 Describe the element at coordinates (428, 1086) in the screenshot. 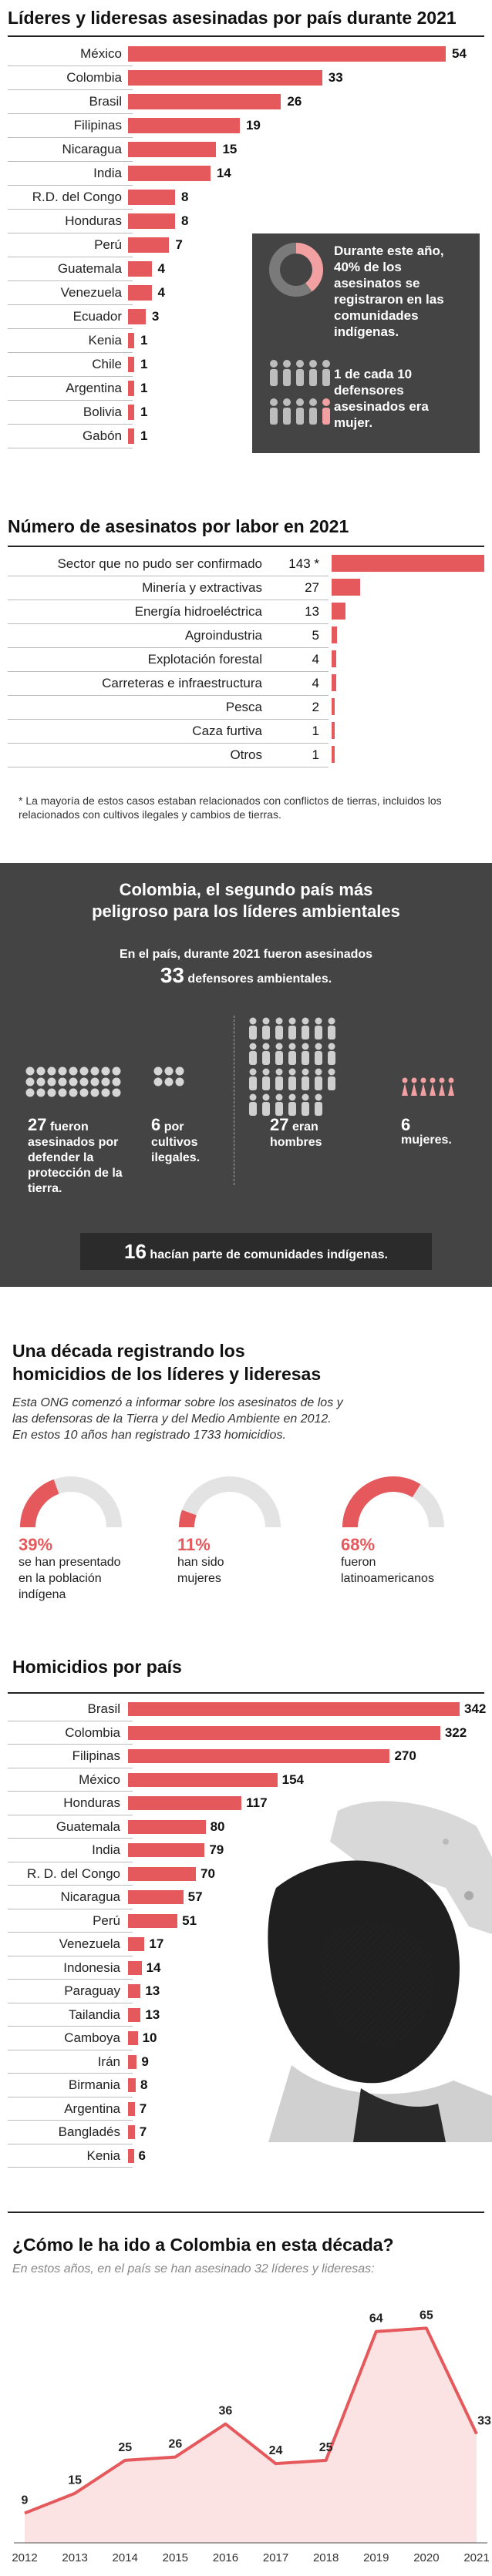

I see `women-figures-icon` at that location.